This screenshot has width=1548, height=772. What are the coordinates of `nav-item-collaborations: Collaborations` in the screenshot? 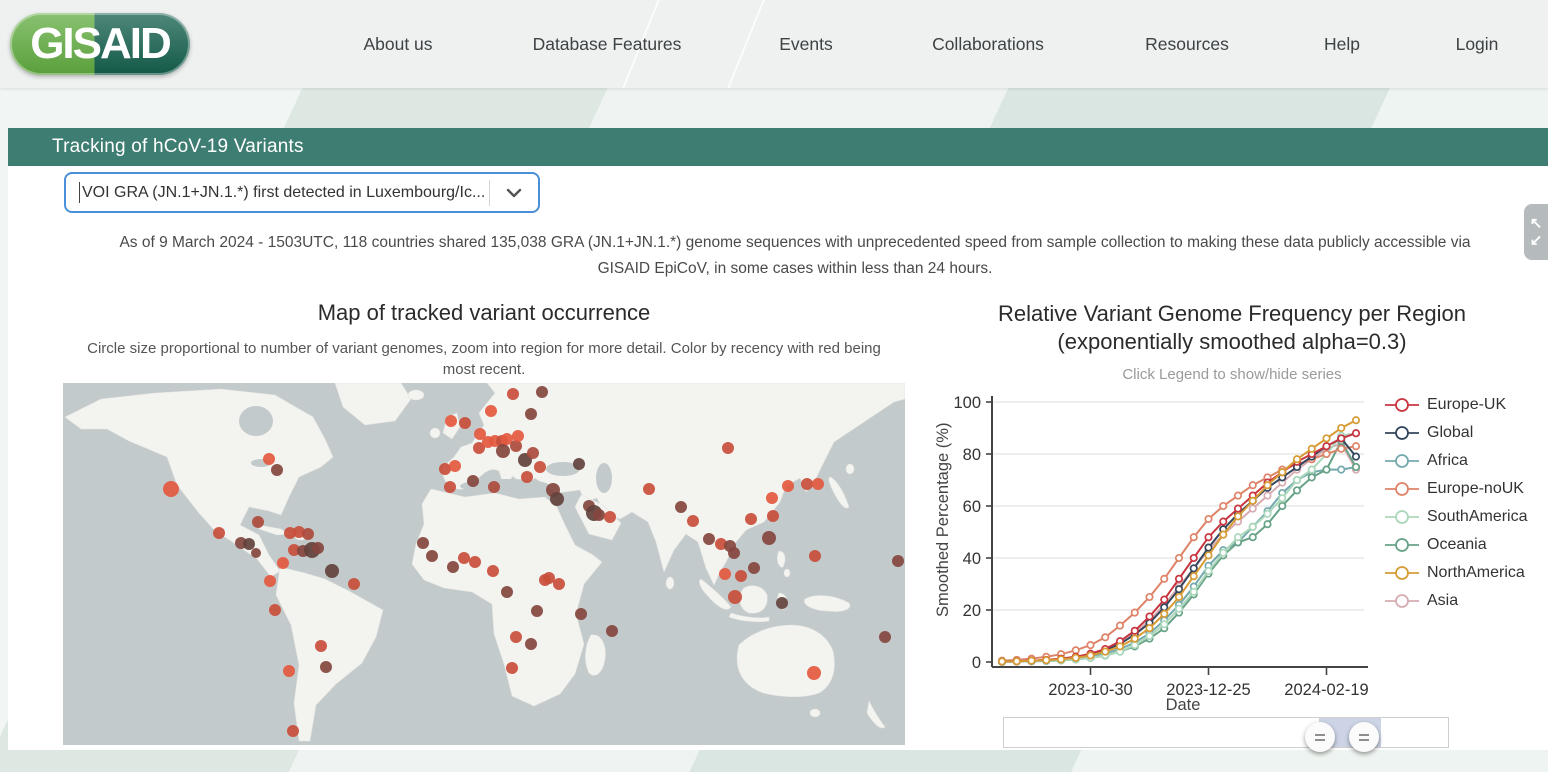 It's located at (988, 43).